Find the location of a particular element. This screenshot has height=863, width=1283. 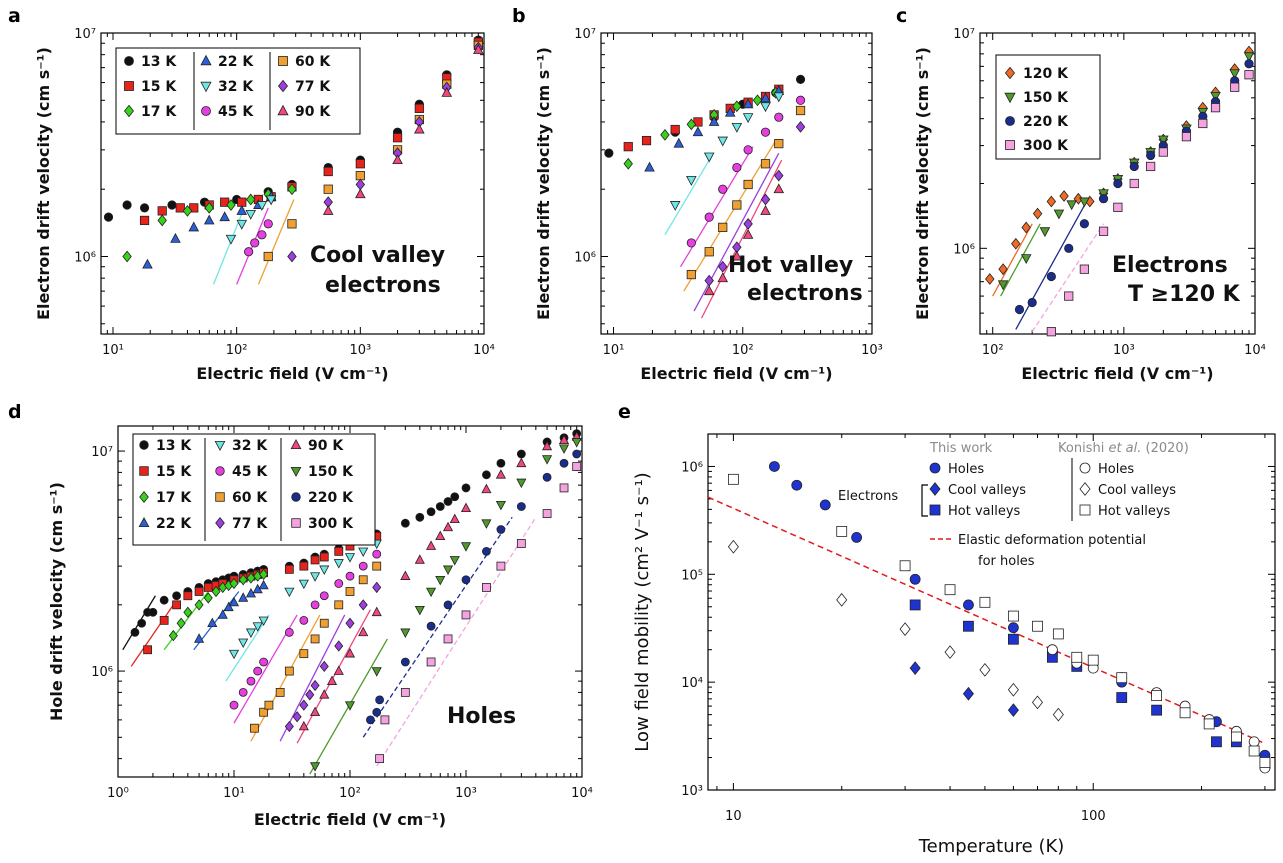

plot-frame is located at coordinates (292, 183).